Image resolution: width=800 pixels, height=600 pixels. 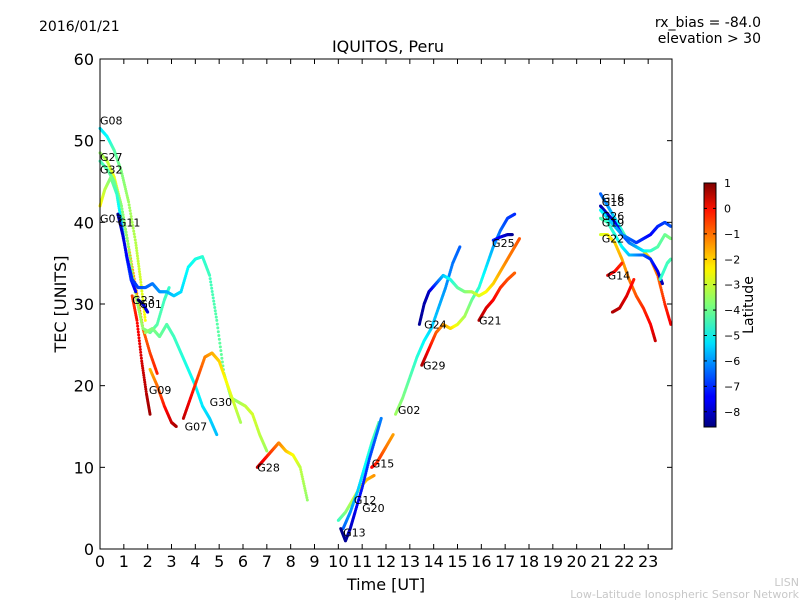 What do you see at coordinates (600, 561) in the screenshot?
I see `x-tick-label: 21` at bounding box center [600, 561].